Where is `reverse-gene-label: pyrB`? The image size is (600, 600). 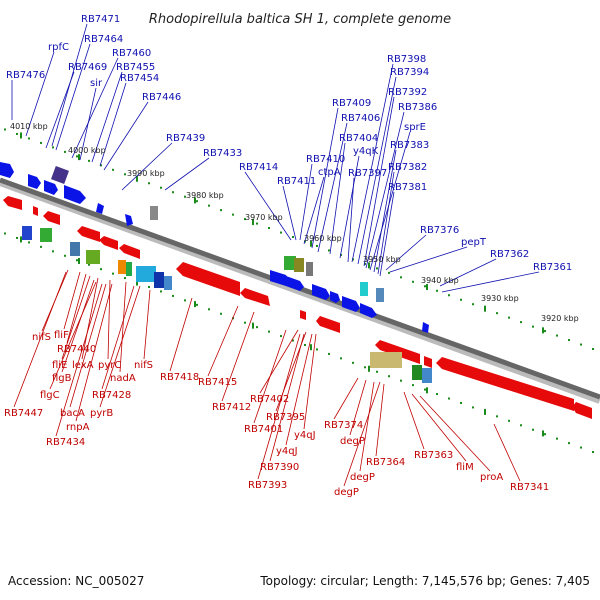 reverse-gene-label: pyrB is located at coordinates (101, 413).